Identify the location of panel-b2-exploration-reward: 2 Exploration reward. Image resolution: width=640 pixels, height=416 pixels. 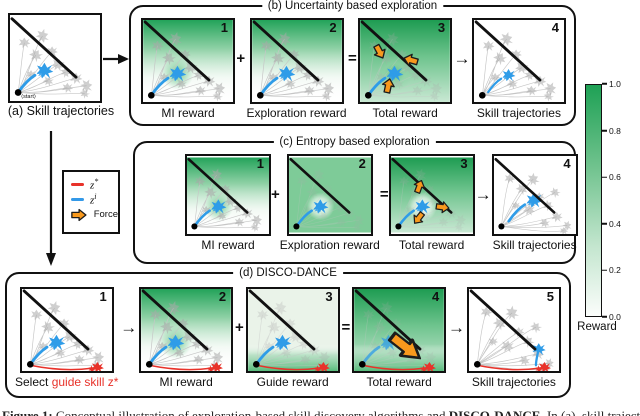
(297, 69).